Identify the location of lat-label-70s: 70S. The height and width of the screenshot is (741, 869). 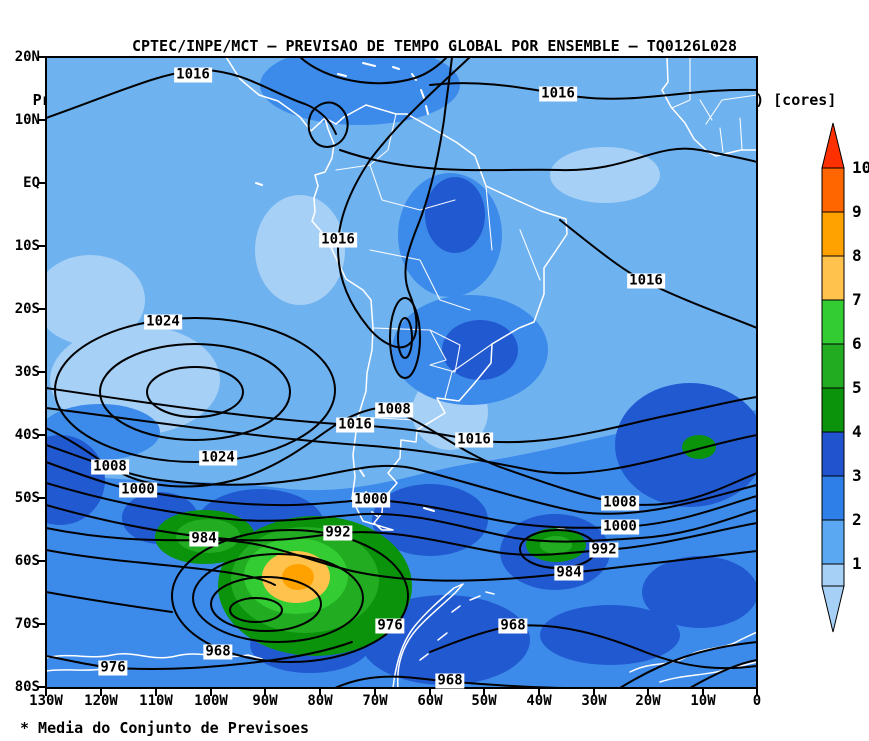
(27, 624).